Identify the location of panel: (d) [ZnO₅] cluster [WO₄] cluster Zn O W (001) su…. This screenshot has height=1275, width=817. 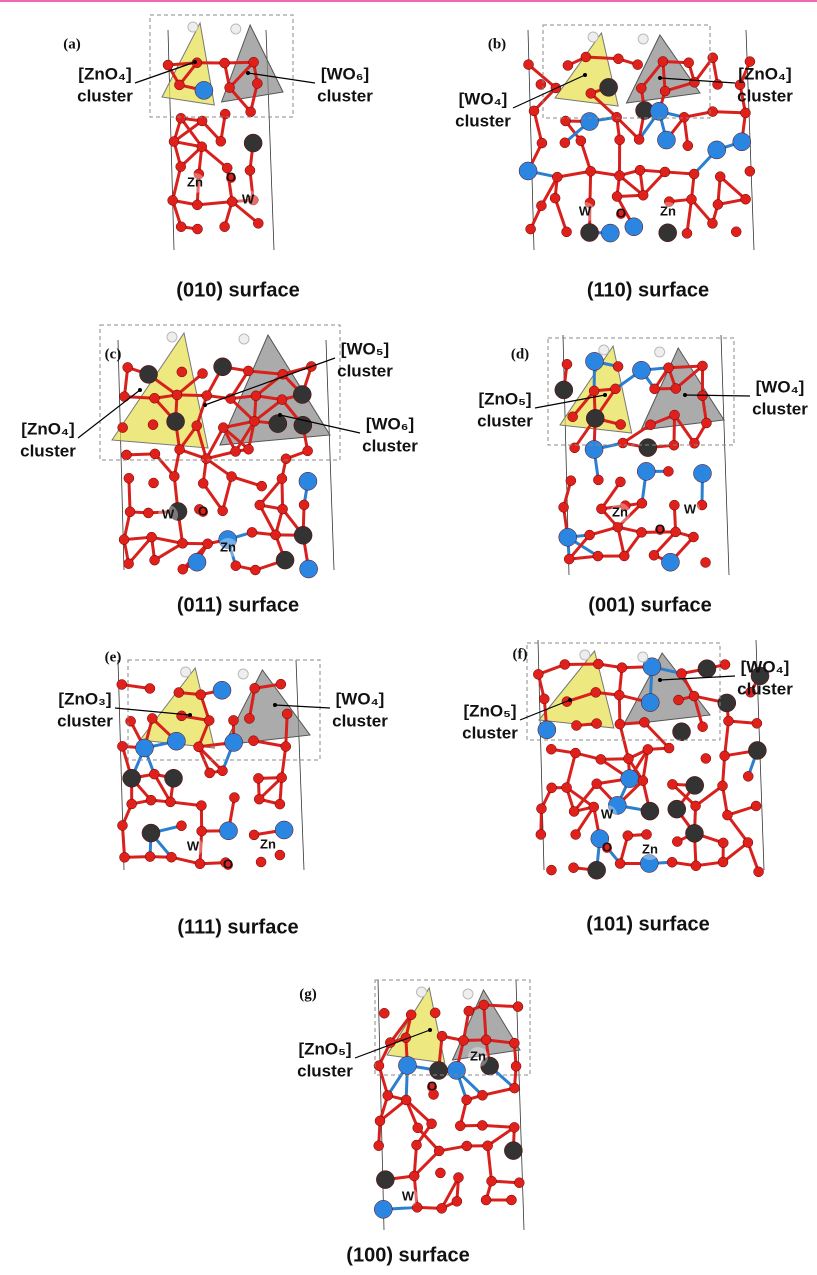
(642, 475).